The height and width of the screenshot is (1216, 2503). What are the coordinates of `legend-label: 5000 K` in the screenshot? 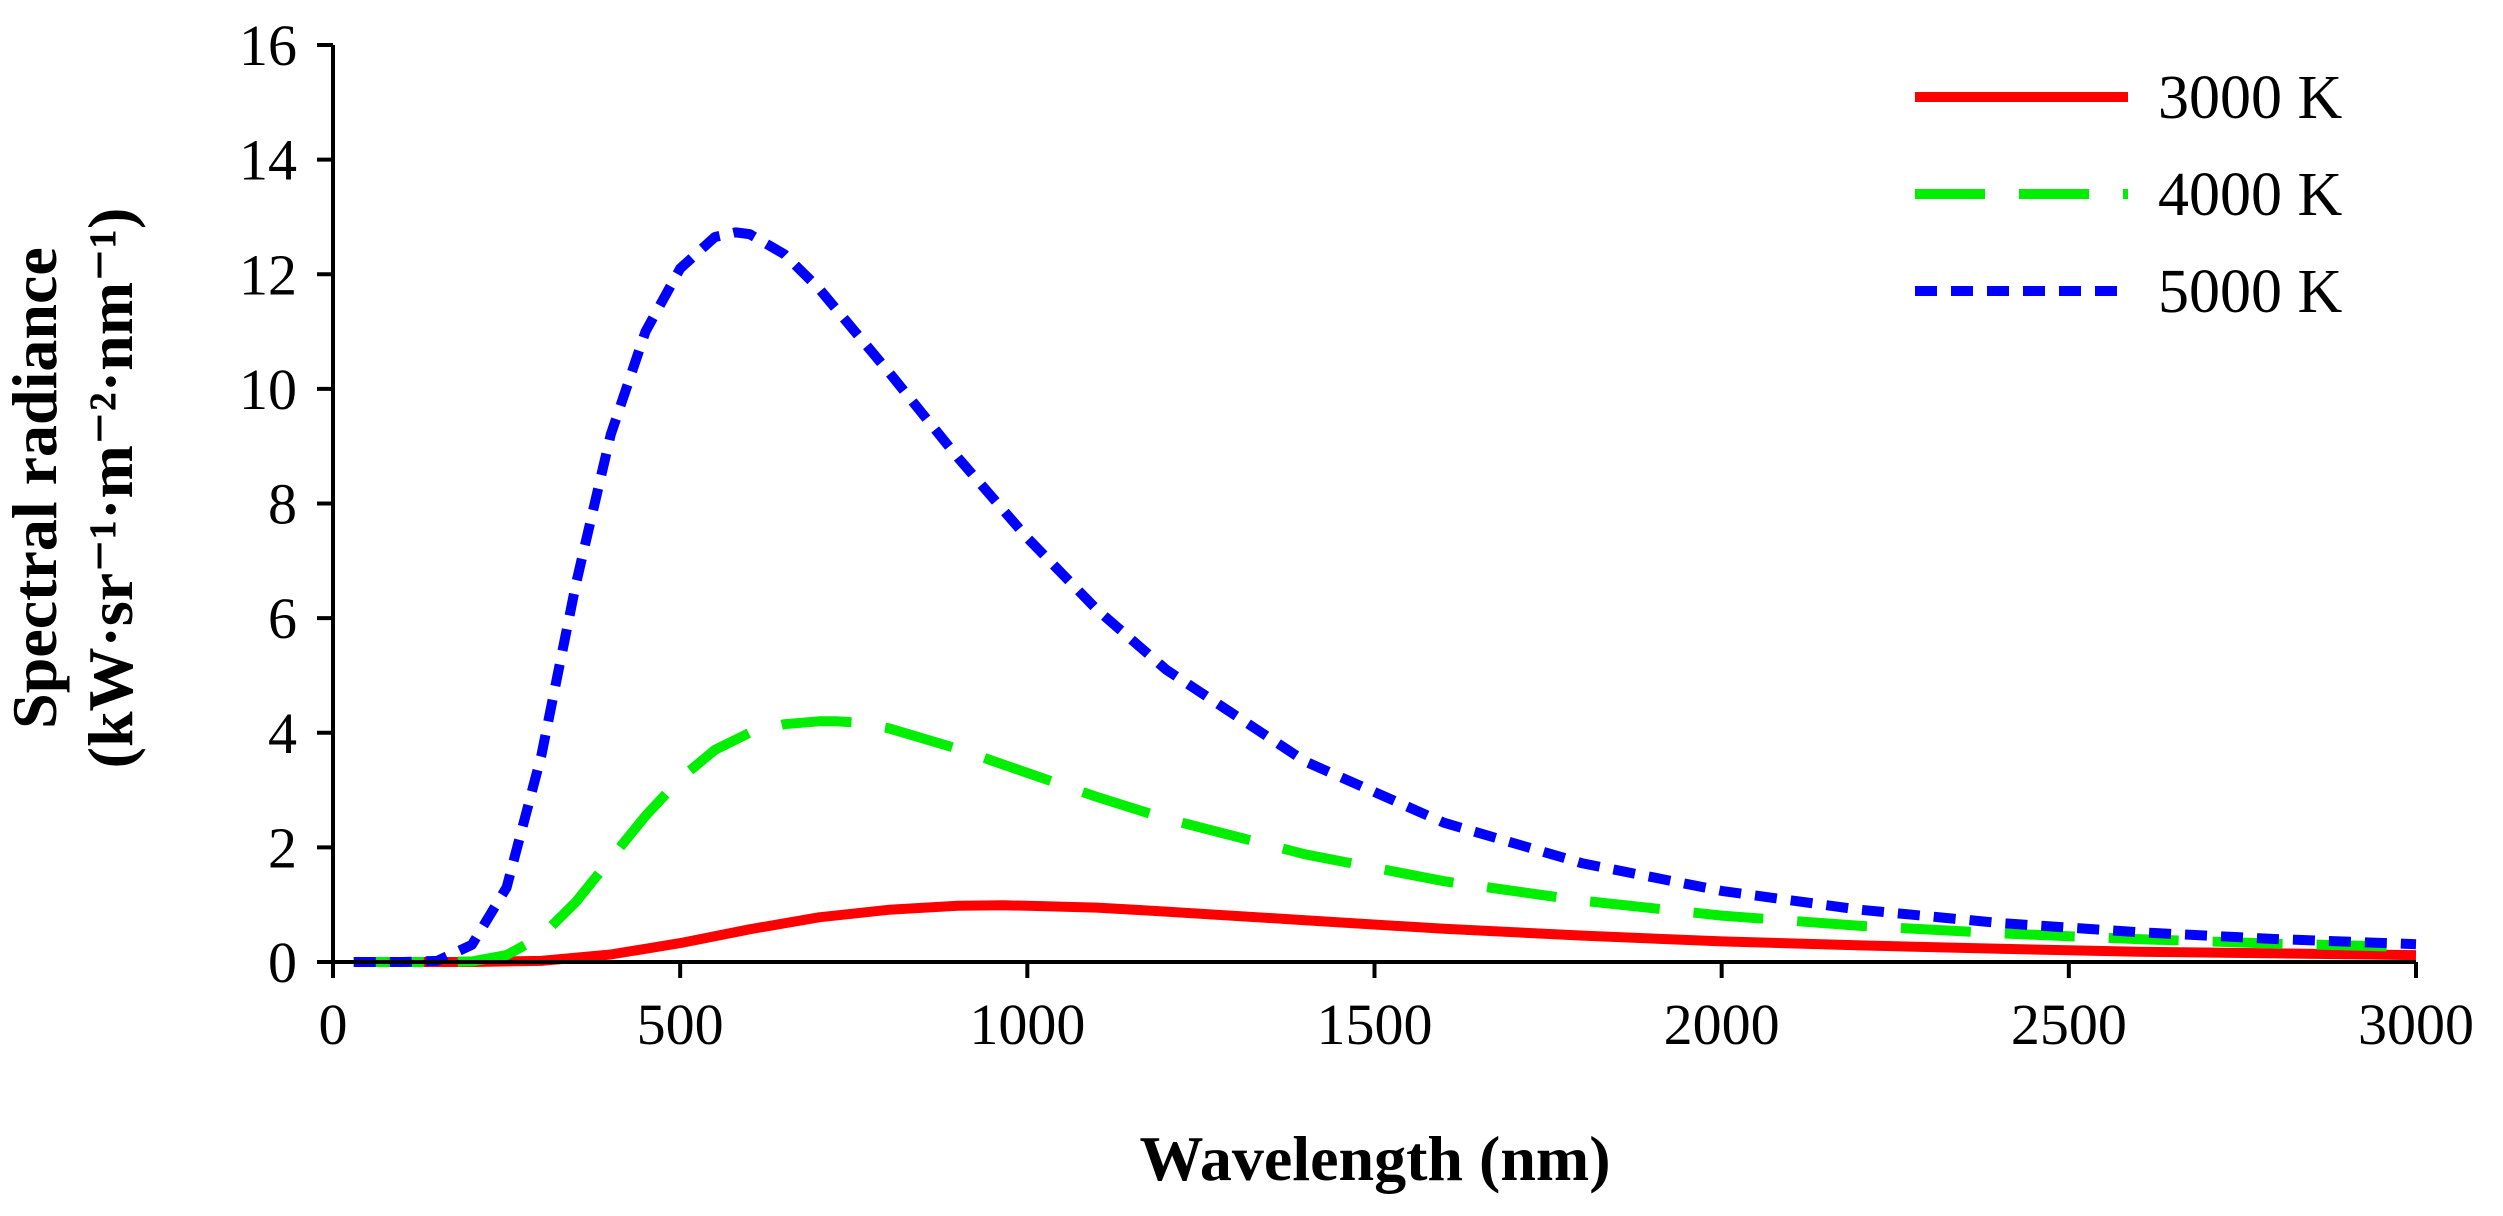 It's located at (2250, 292).